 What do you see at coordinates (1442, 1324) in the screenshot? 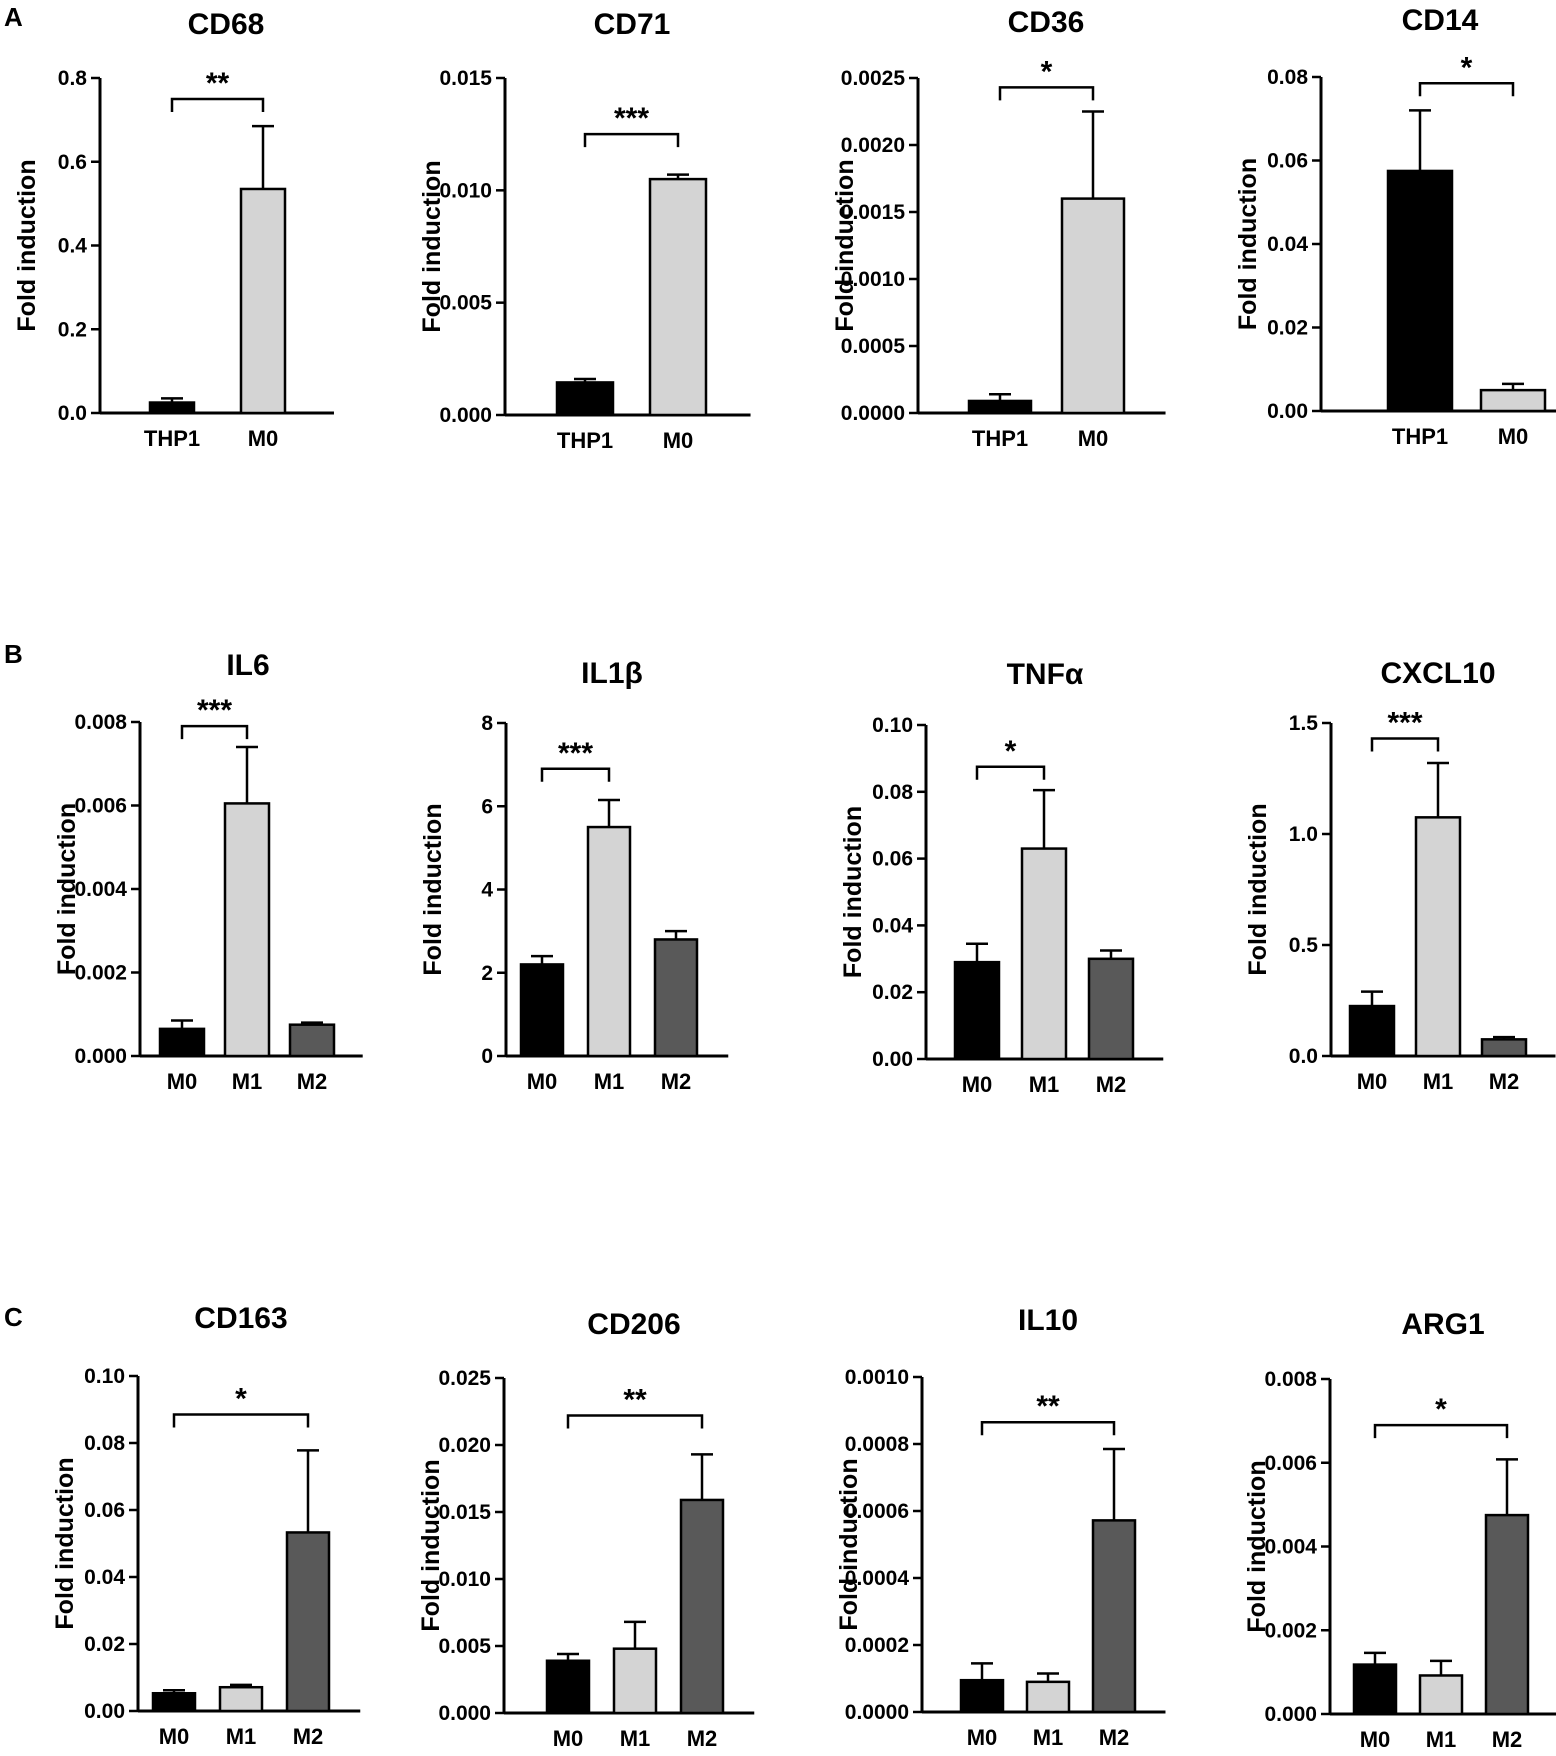
I see `chart-title-arg1: ARG1` at bounding box center [1442, 1324].